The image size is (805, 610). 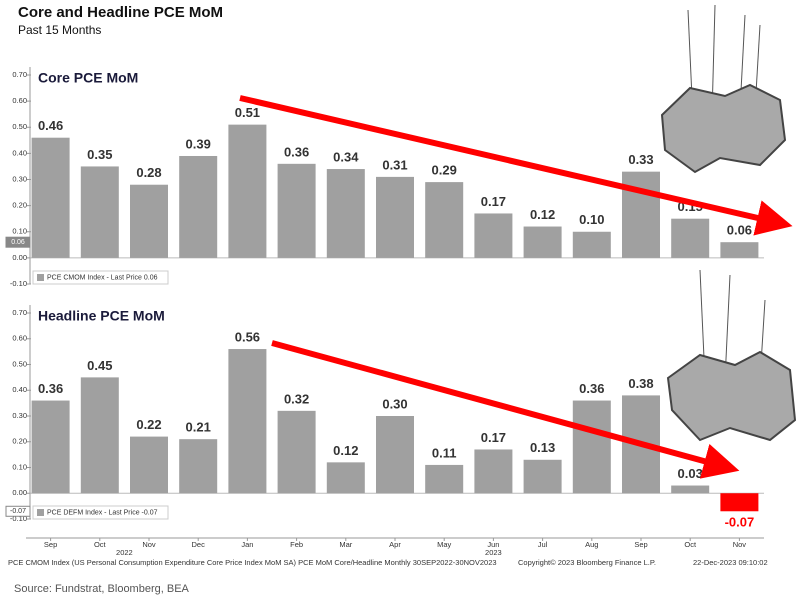 What do you see at coordinates (50, 125) in the screenshot?
I see `value-label: 0.46` at bounding box center [50, 125].